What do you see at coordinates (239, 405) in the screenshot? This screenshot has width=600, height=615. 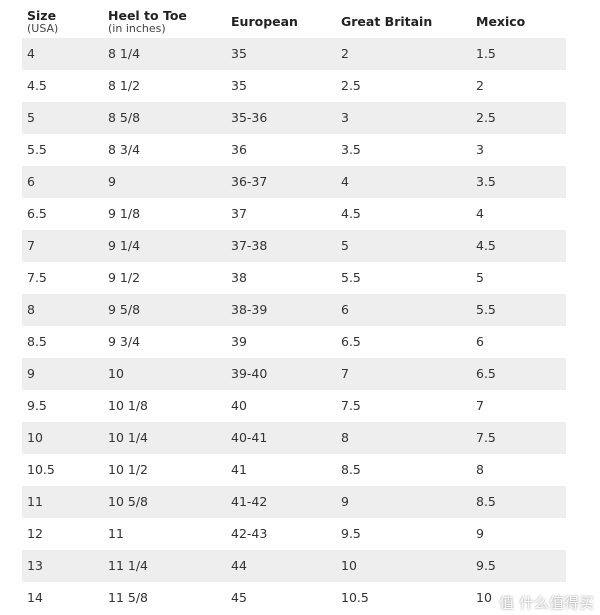 I see `table-cell: 40` at bounding box center [239, 405].